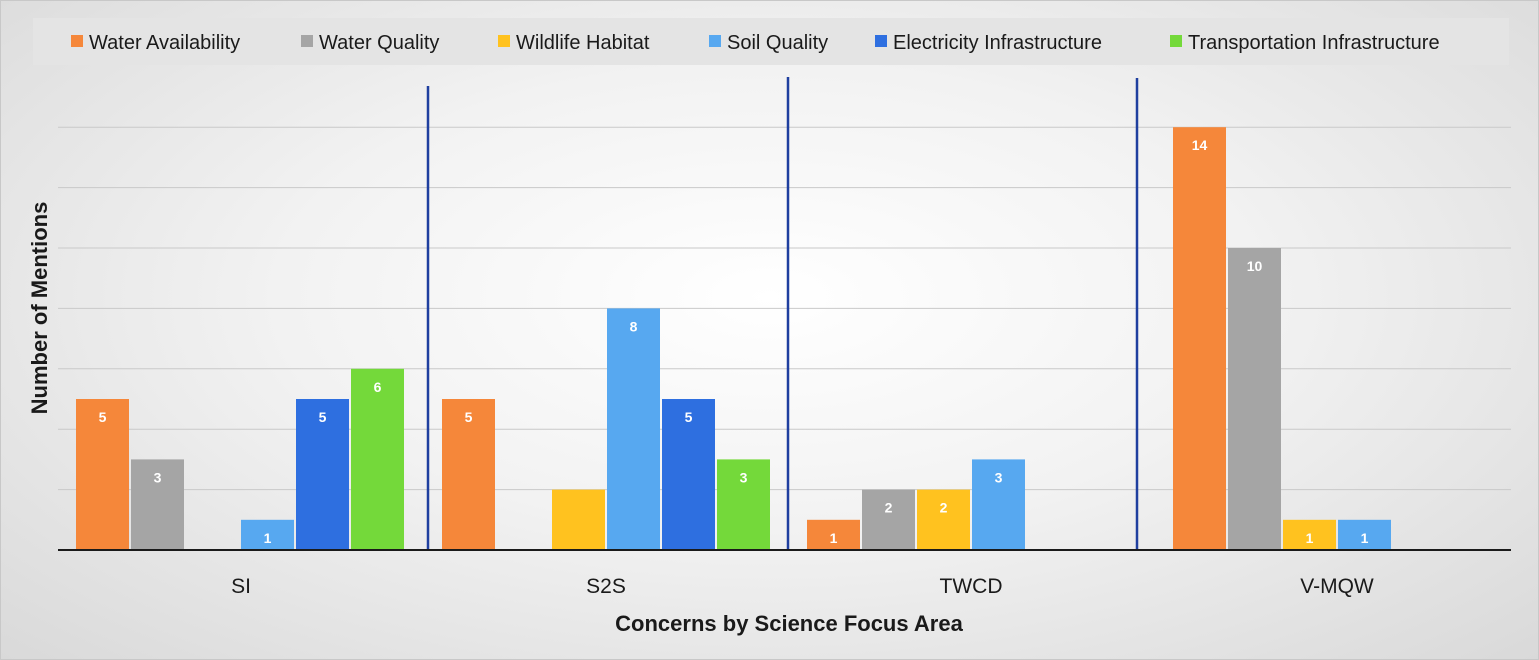  I want to click on data-label: 10, so click(1255, 266).